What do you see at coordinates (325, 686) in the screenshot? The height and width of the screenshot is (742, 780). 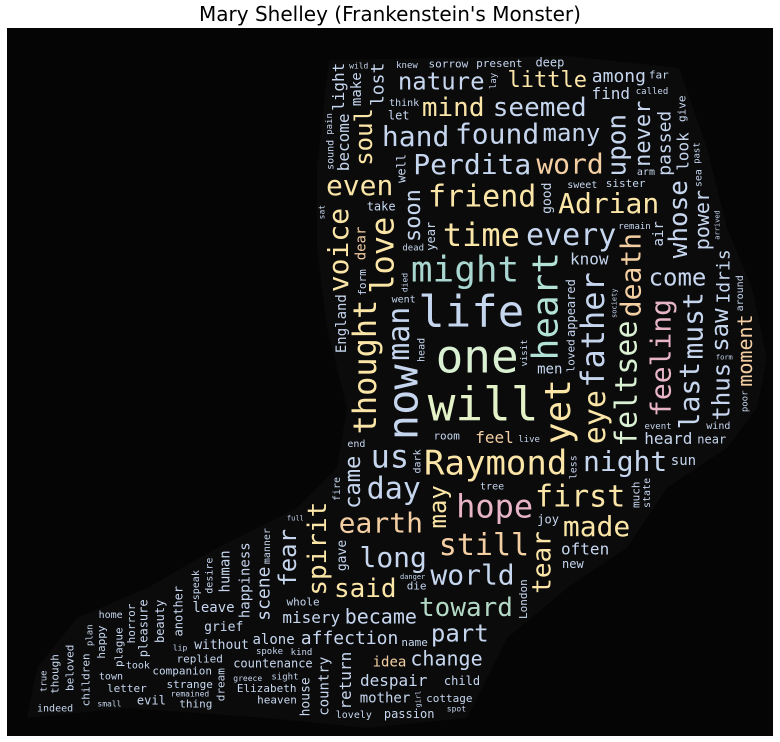 I see `cloud-word: country` at bounding box center [325, 686].